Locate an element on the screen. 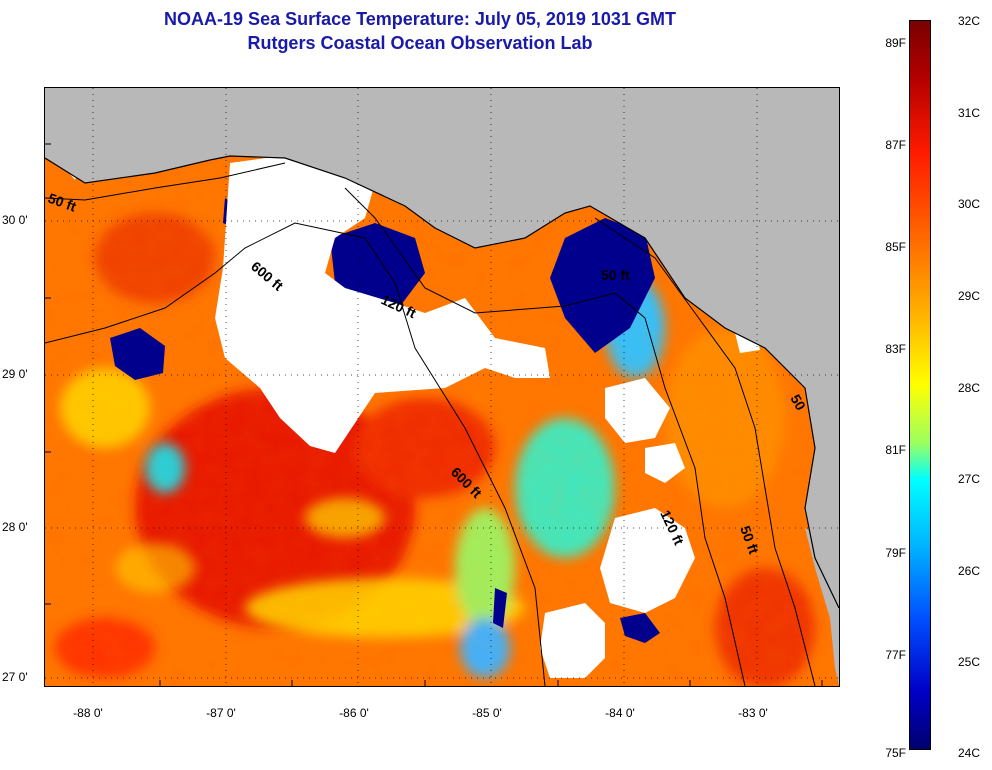 The image size is (992, 770). lon-label: -86 0' is located at coordinates (354, 713).